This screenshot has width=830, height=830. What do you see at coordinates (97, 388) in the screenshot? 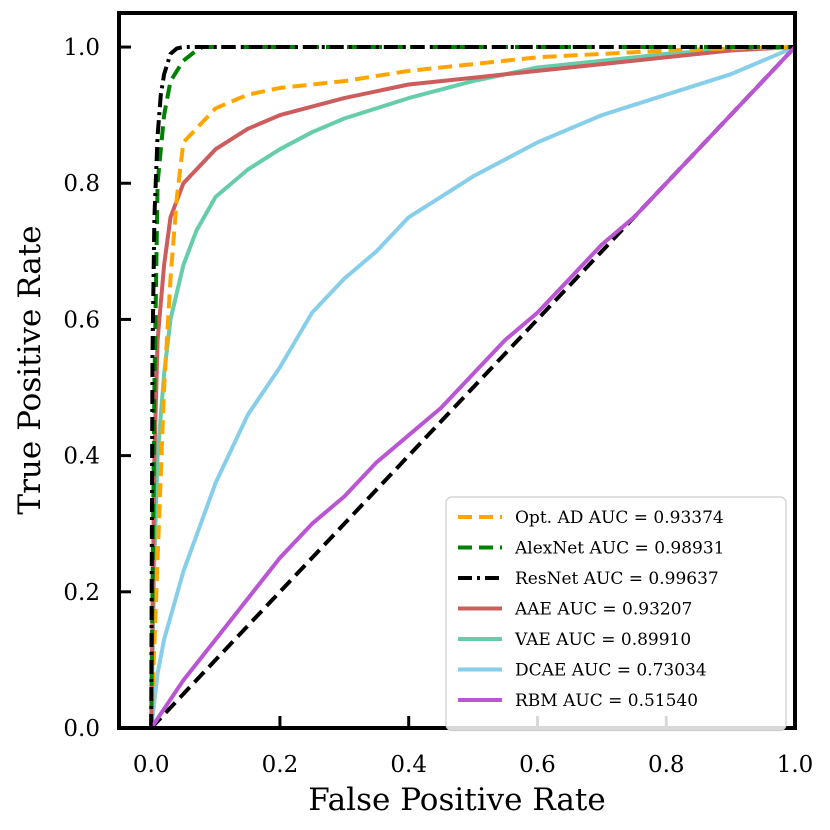
I see `y-axis: 0.0 0.2 0.4 0.6 0.8 1.0` at bounding box center [97, 388].